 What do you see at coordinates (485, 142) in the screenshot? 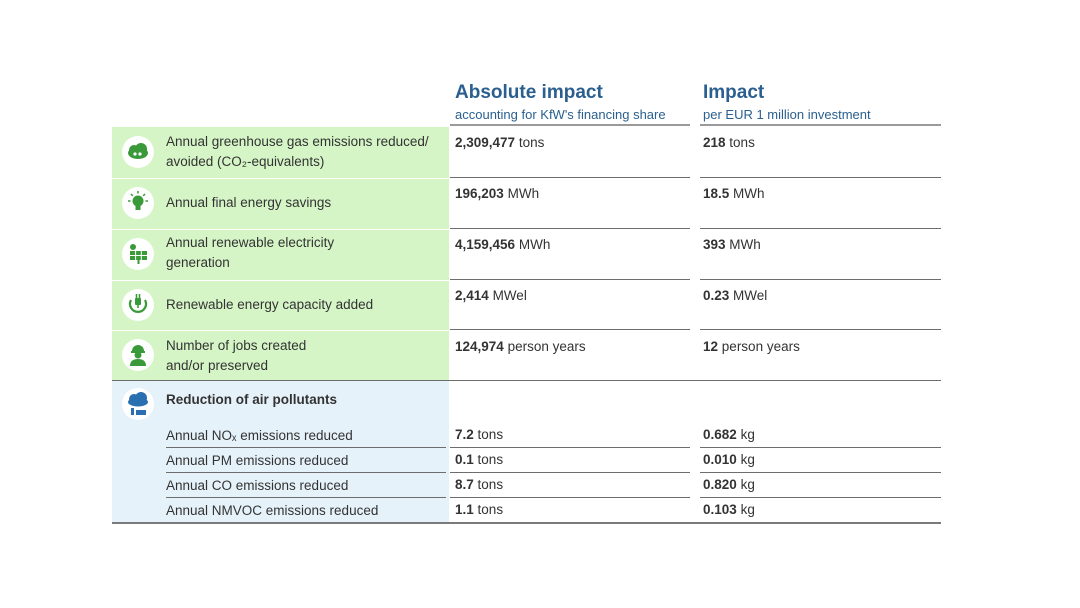
I see `abs-number: 2,309,477` at bounding box center [485, 142].